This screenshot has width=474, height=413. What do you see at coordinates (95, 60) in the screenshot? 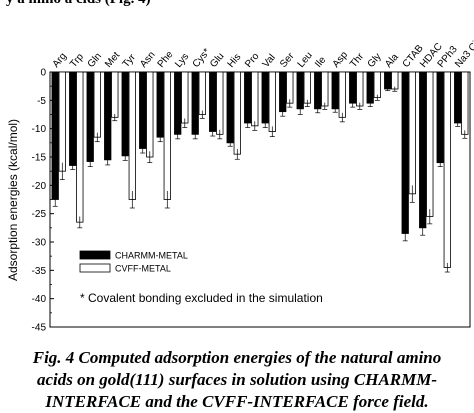
I see `category-label: Gln` at bounding box center [95, 60].